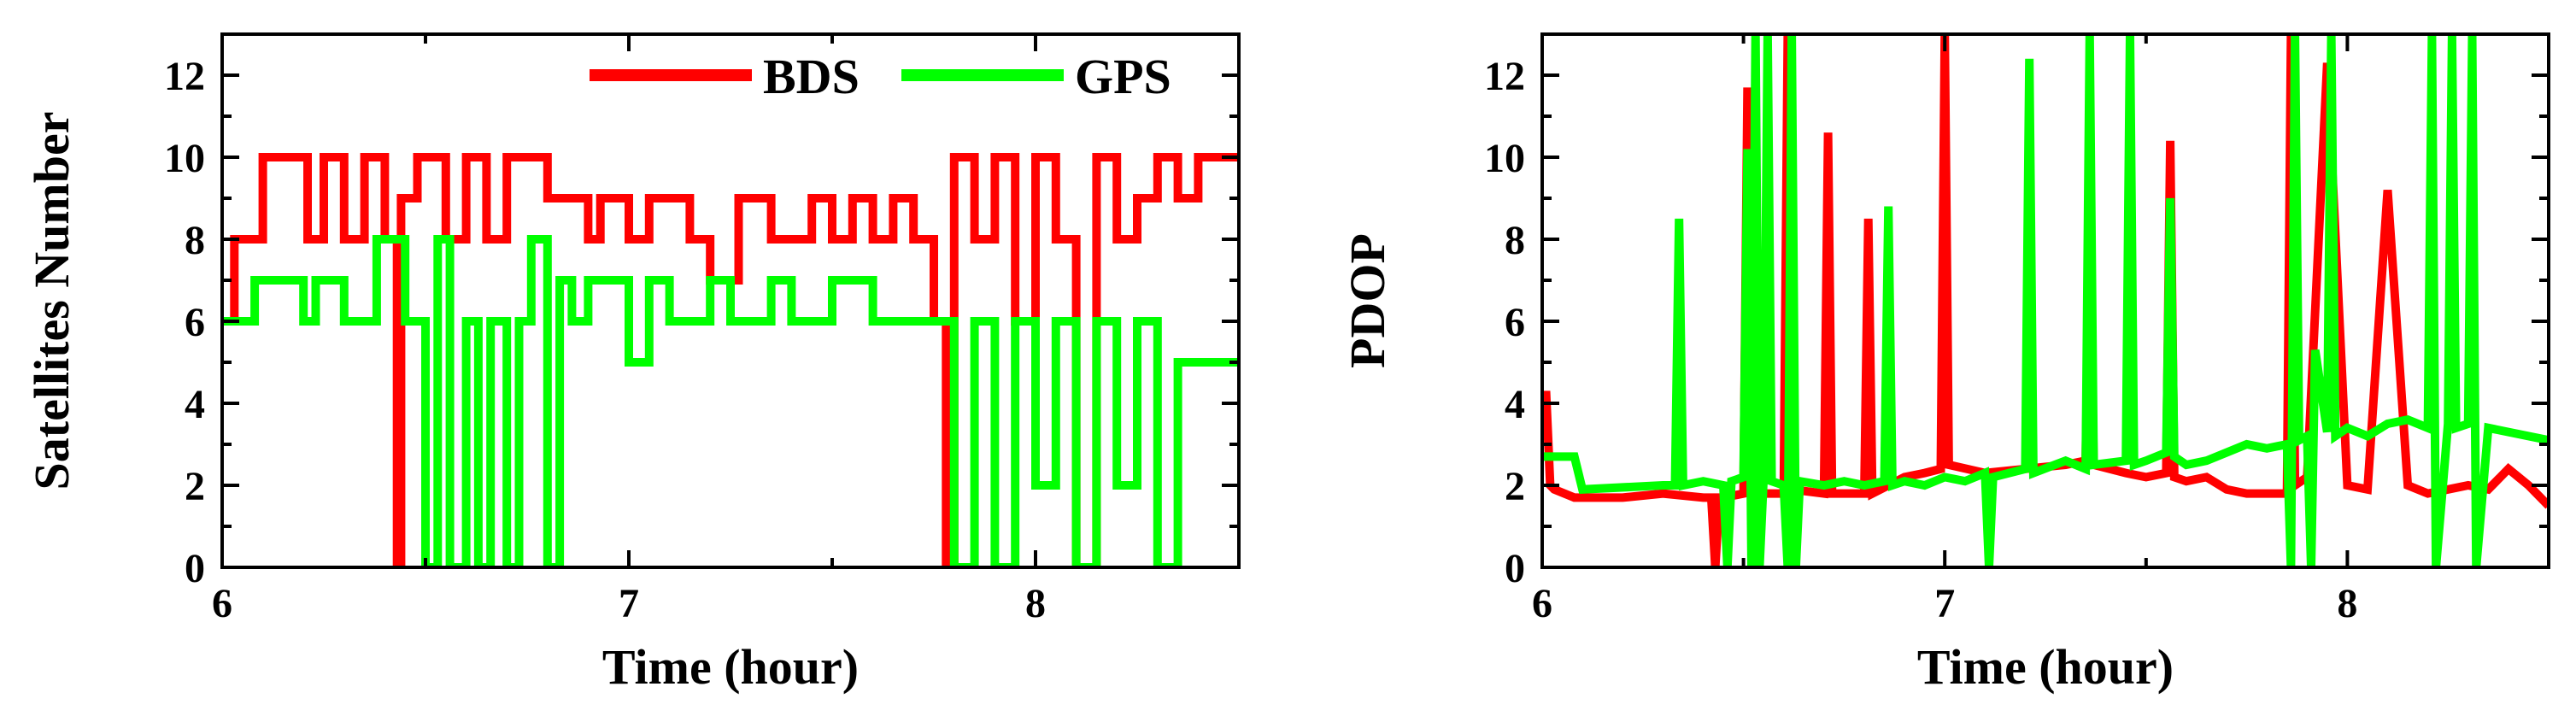 The height and width of the screenshot is (722, 2576). Describe the element at coordinates (811, 76) in the screenshot. I see `legend-label-bds: BDS` at that location.